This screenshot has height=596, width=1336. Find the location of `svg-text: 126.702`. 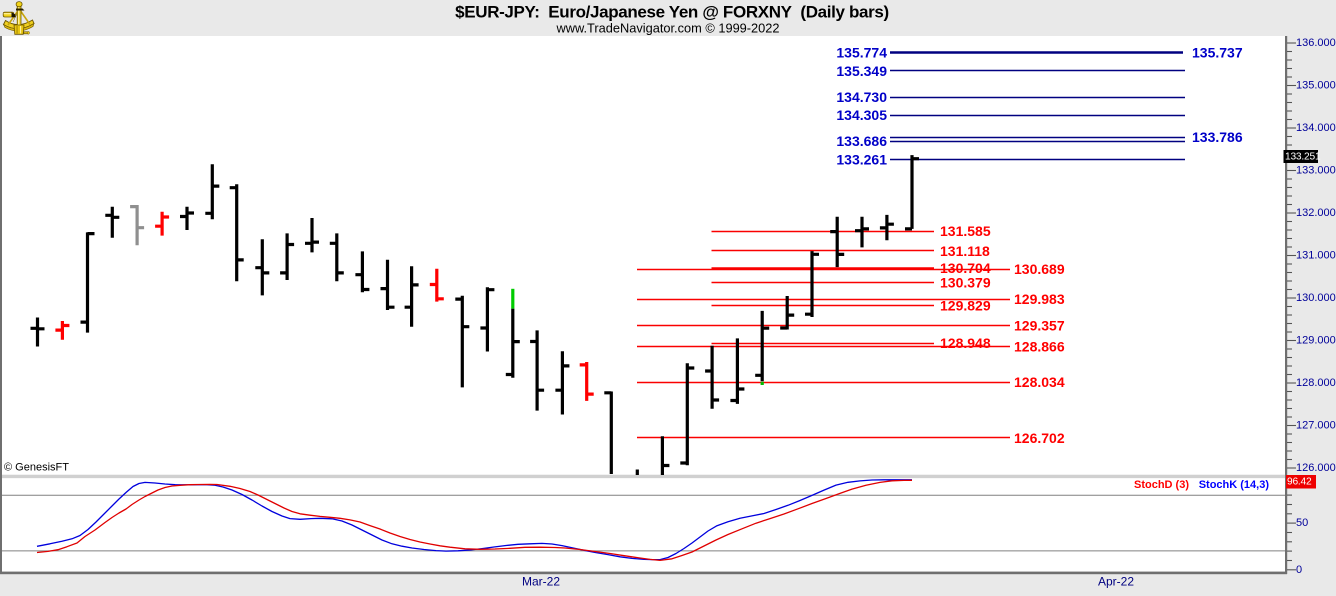

svg-text: 126.702 is located at coordinates (1039, 438).